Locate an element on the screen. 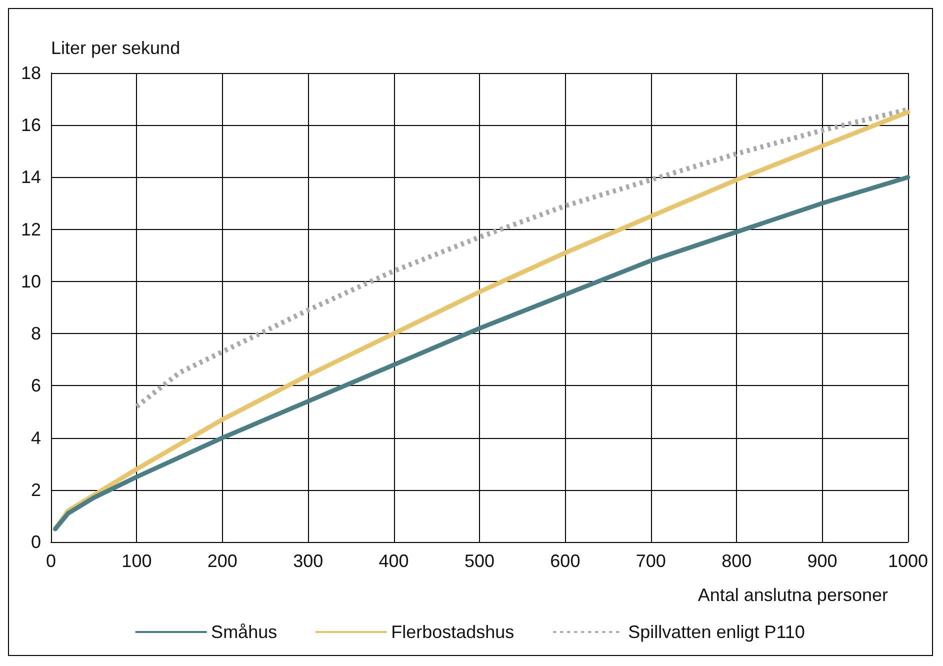  legend-label: Flerbostadshus is located at coordinates (452, 632).